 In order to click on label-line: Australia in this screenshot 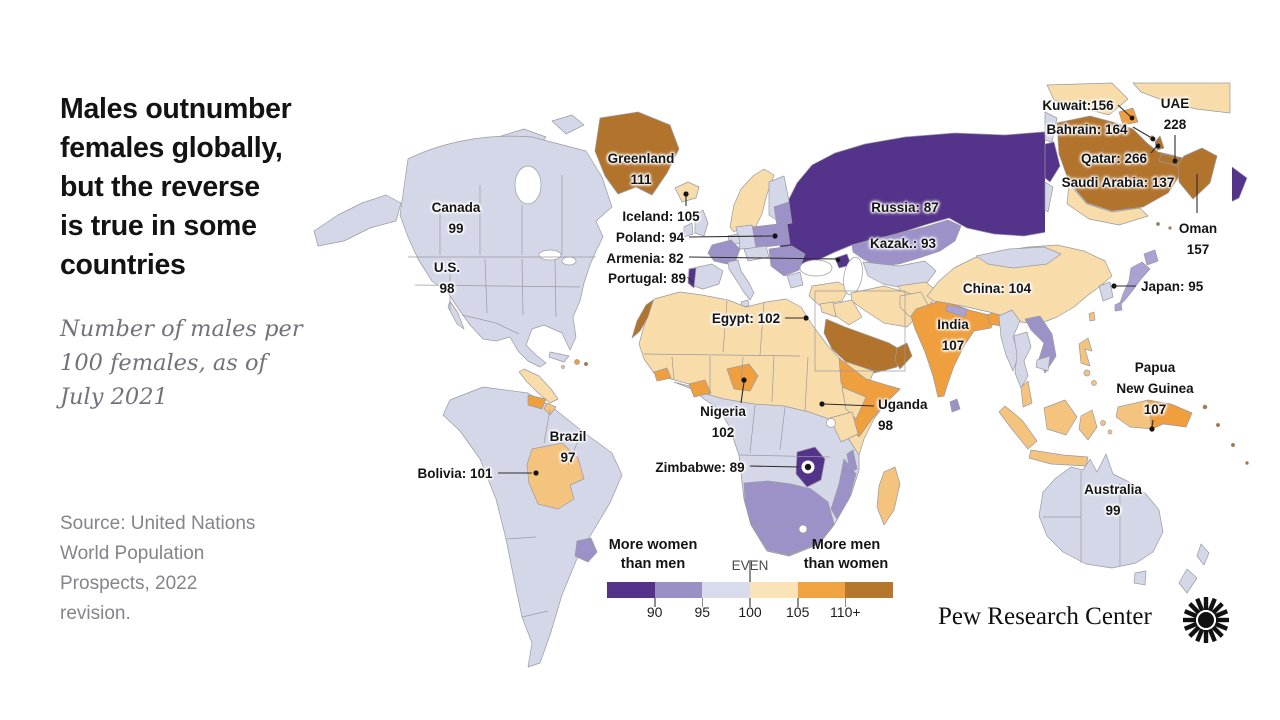, I will do `click(1113, 489)`.